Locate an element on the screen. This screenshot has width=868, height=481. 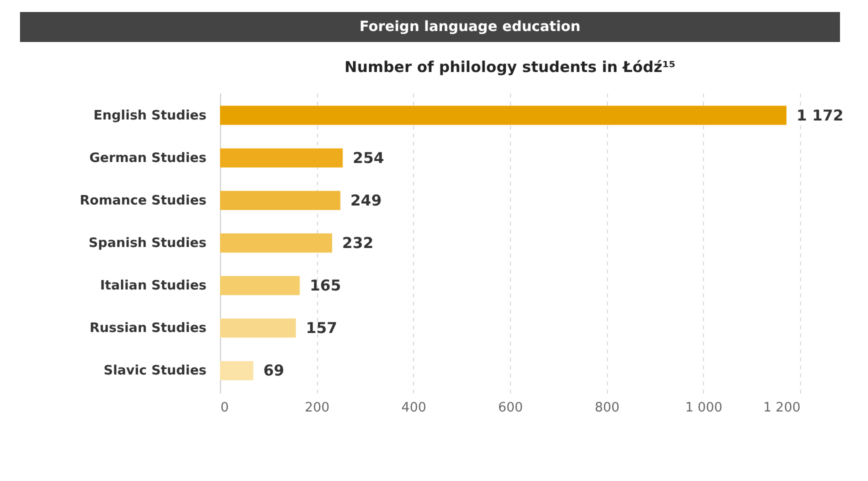
x-tick-label: 800 is located at coordinates (607, 408).